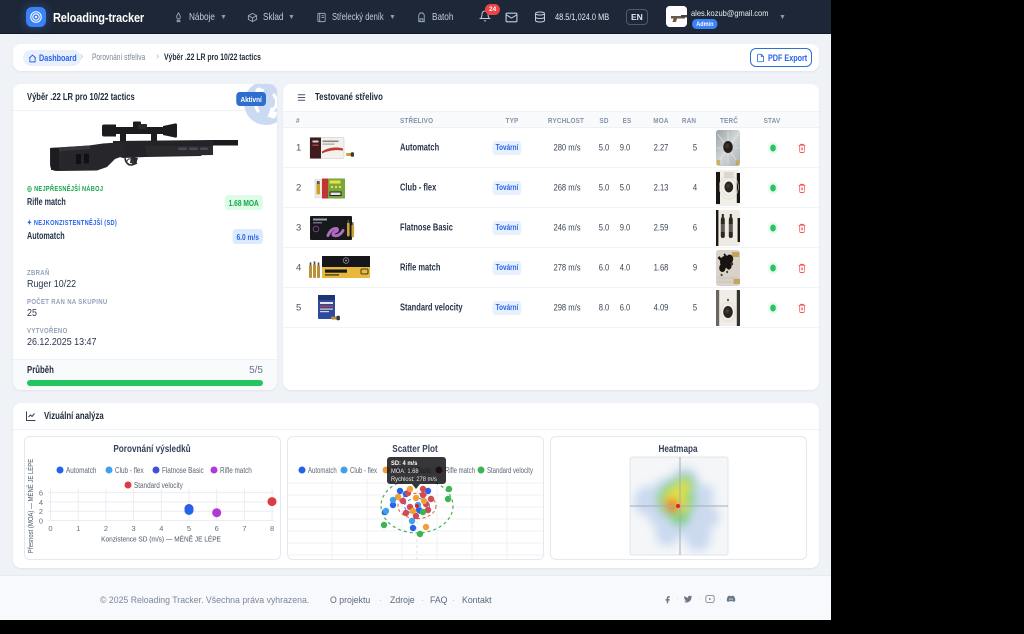 This screenshot has height=634, width=1024. I want to click on svg-text: MOA: 1.68, so click(405, 472).